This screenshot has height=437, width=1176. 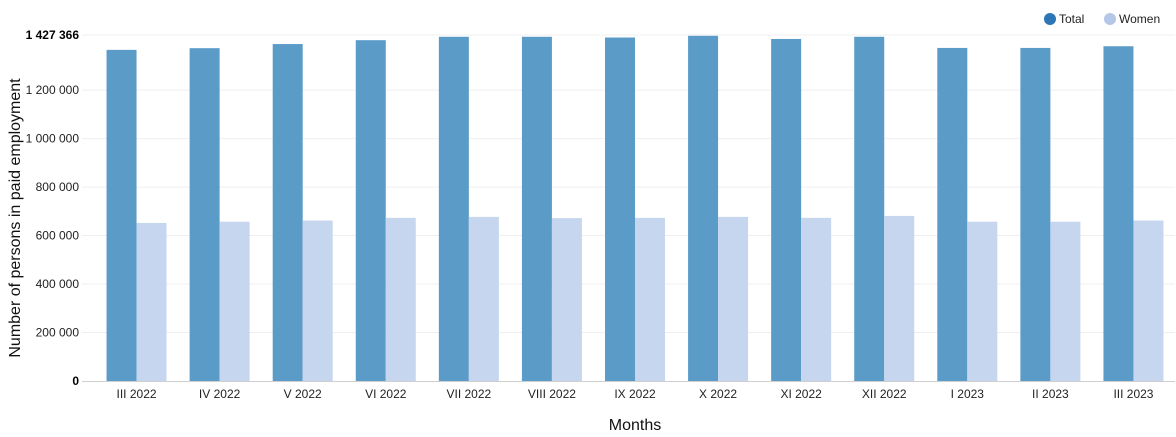 I want to click on x-tick-label: X 2022, so click(x=718, y=394).